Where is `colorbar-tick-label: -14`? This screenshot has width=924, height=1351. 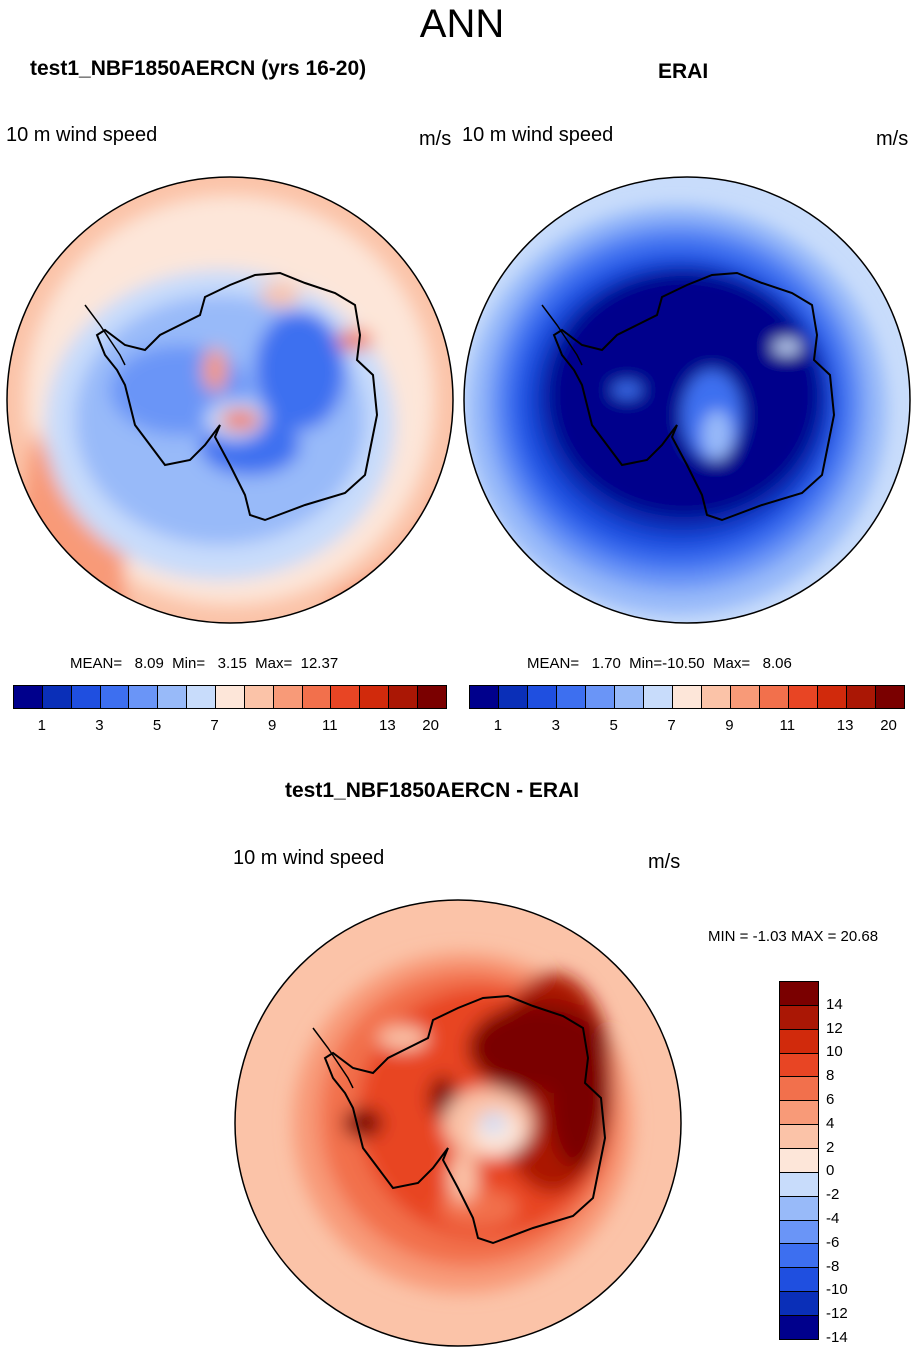
colorbar-tick-label: -14 is located at coordinates (837, 1337).